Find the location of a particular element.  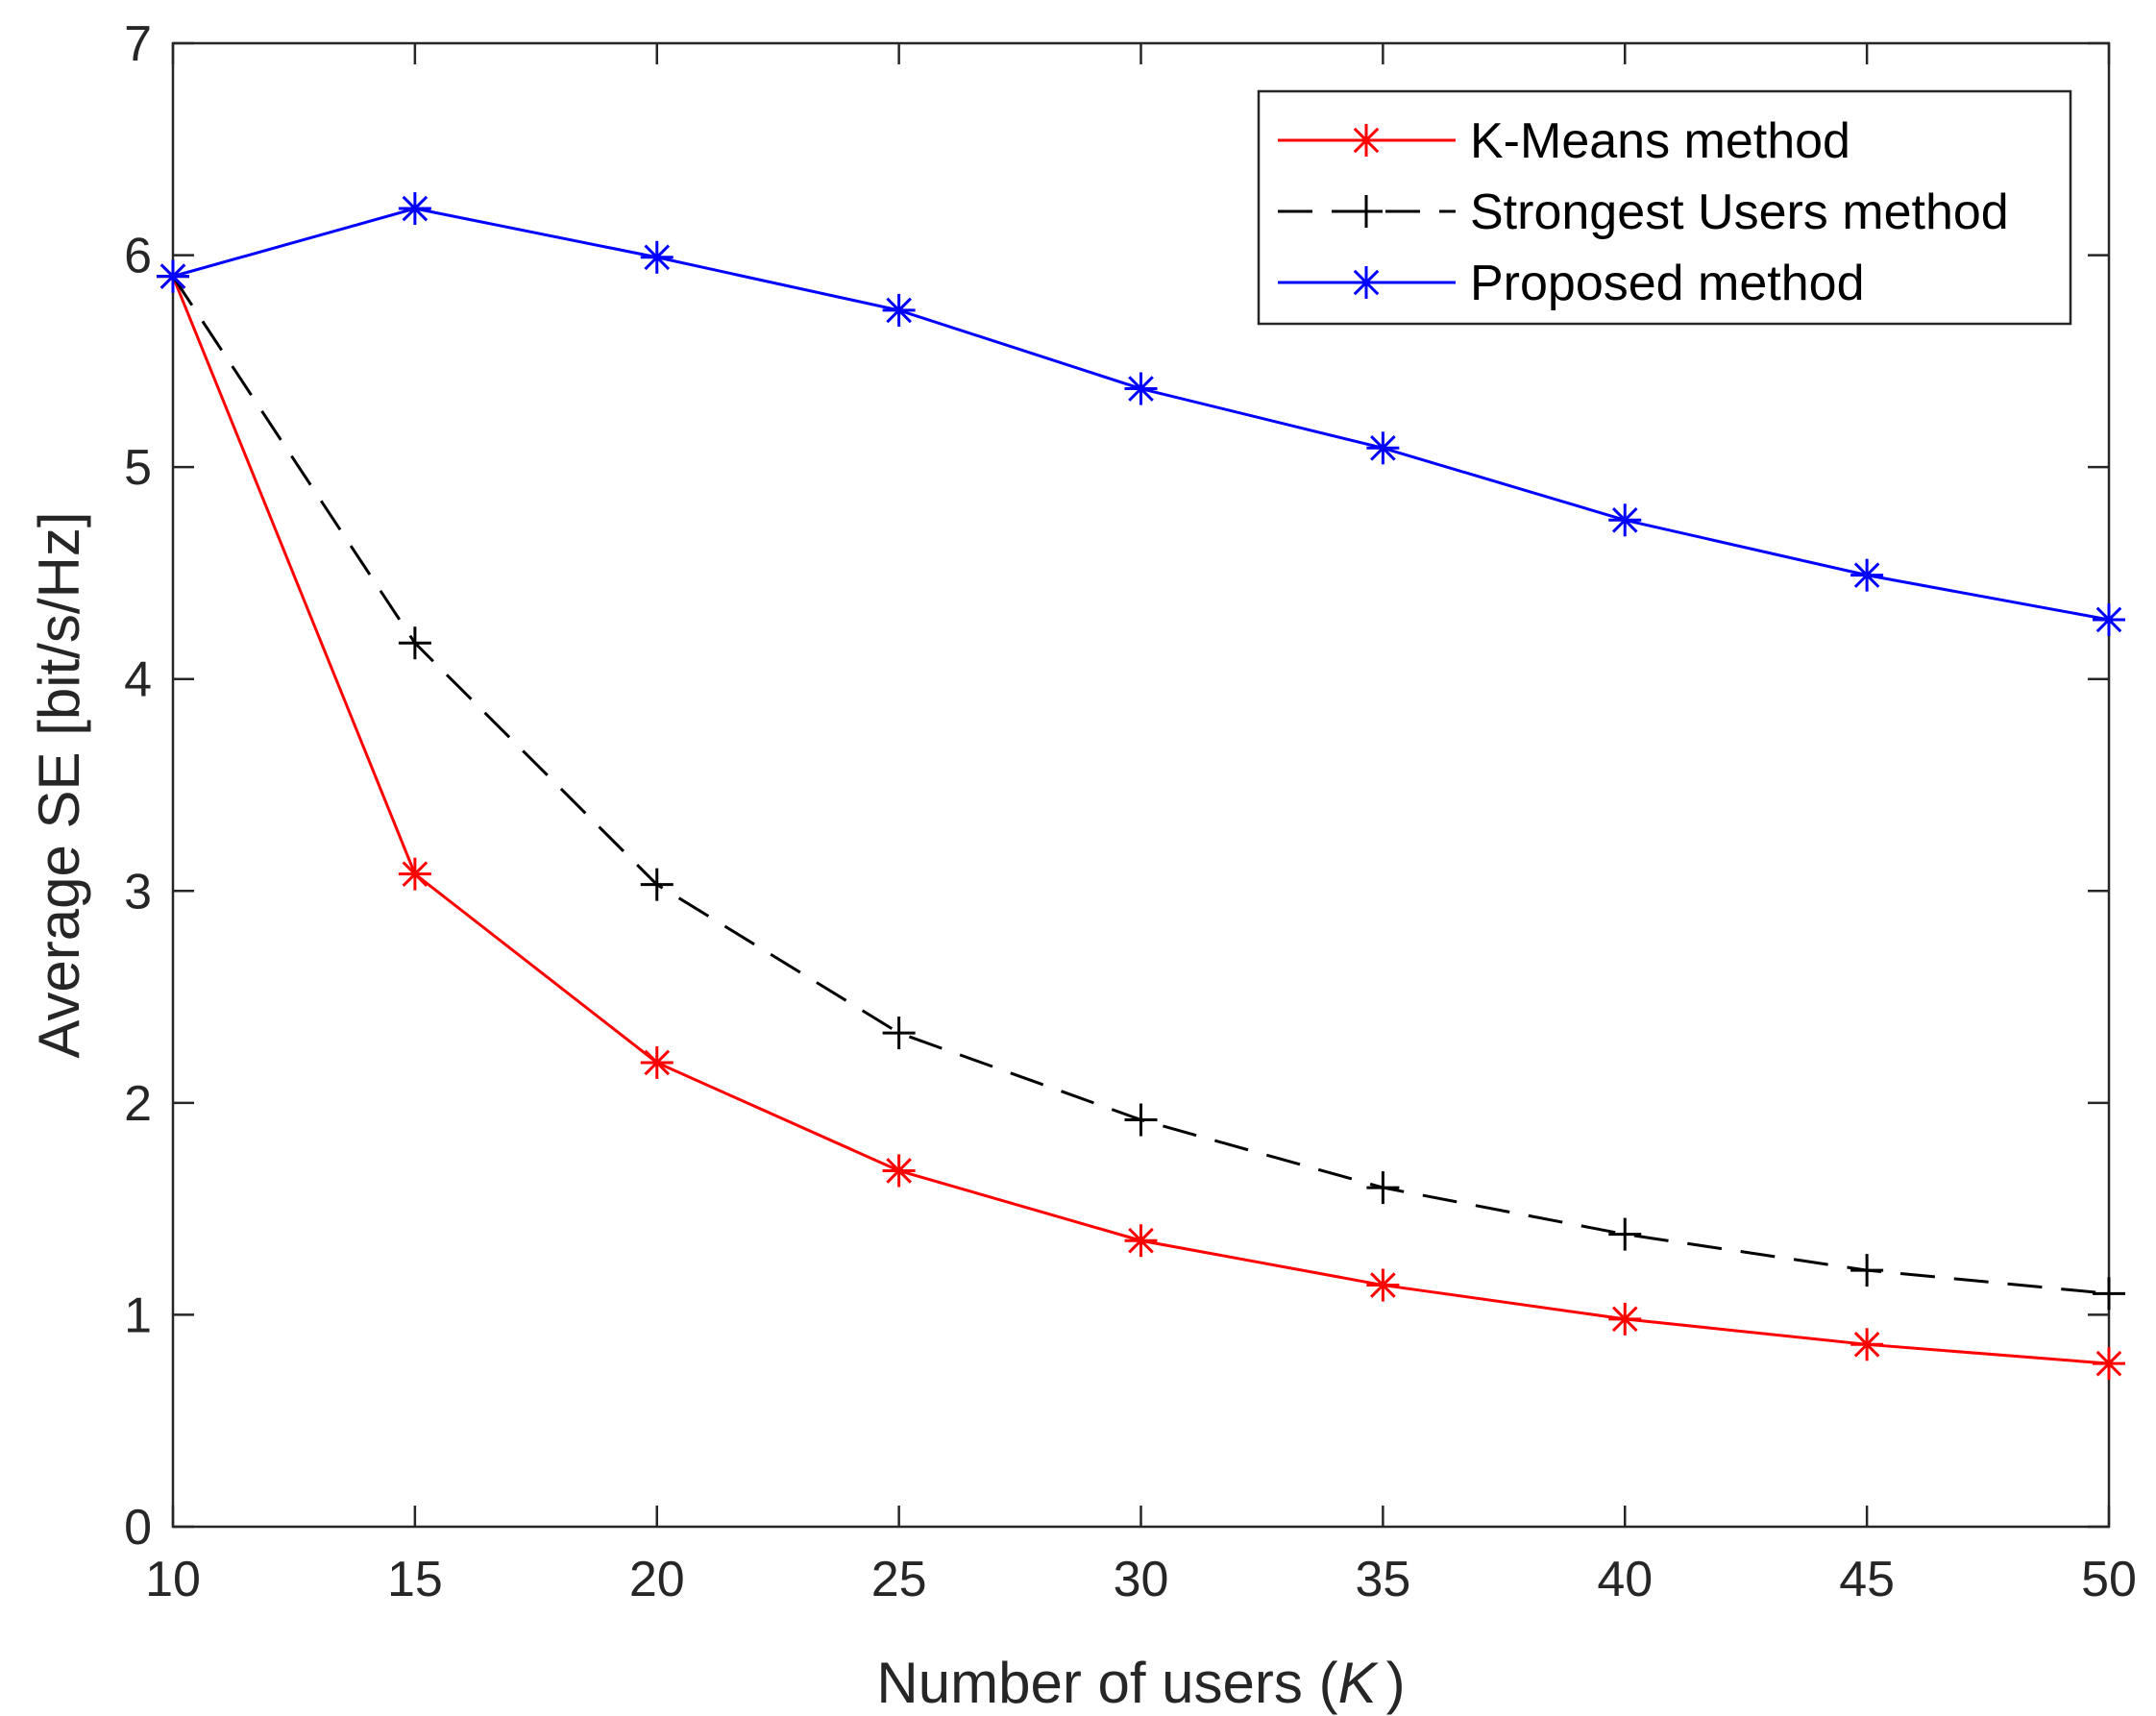

y-tick-label: 0 is located at coordinates (138, 1528).